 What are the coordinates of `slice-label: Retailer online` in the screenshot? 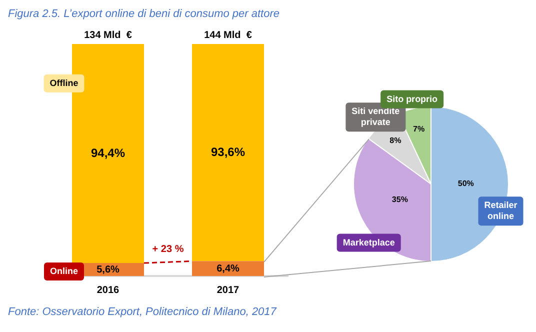 It's located at (501, 211).